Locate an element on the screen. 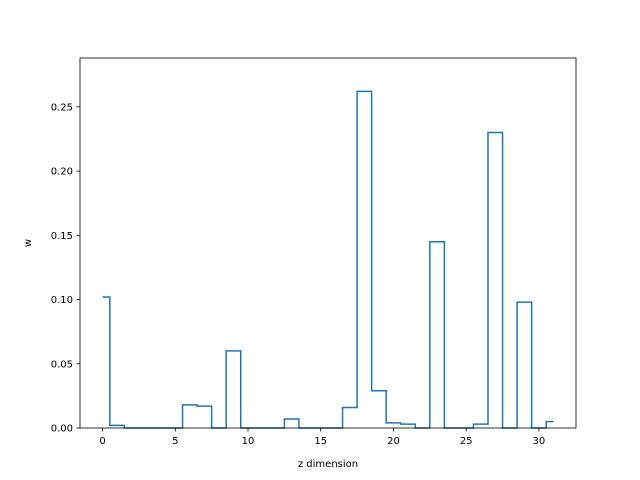 Image resolution: width=640 pixels, height=480 pixels. y-tick-label: 0.25 is located at coordinates (62, 107).